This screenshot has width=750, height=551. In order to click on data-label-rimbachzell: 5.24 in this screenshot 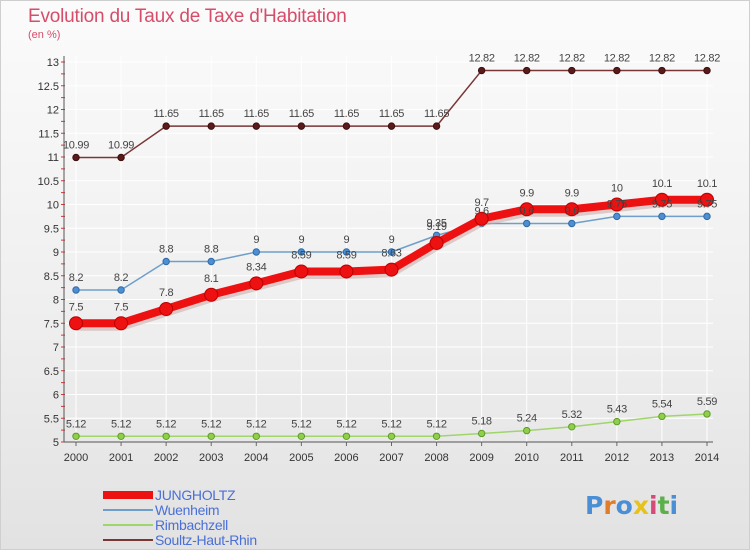, I will do `click(527, 419)`.